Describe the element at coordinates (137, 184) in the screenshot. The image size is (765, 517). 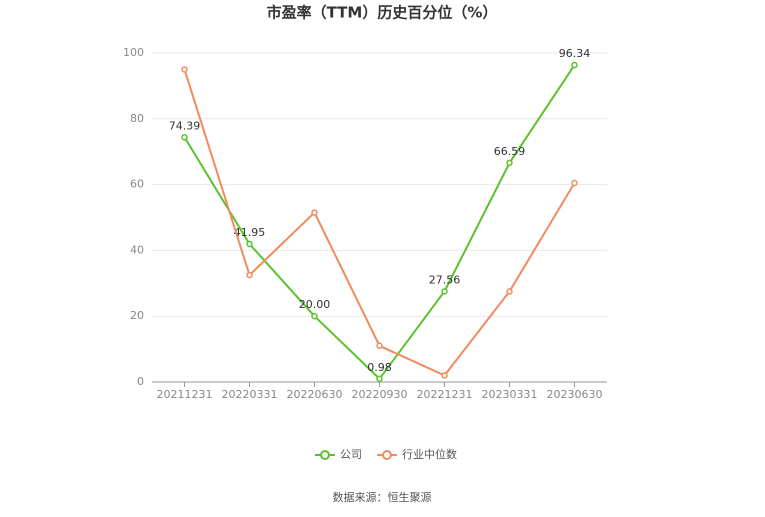
I see `y-tick-label: 60` at that location.